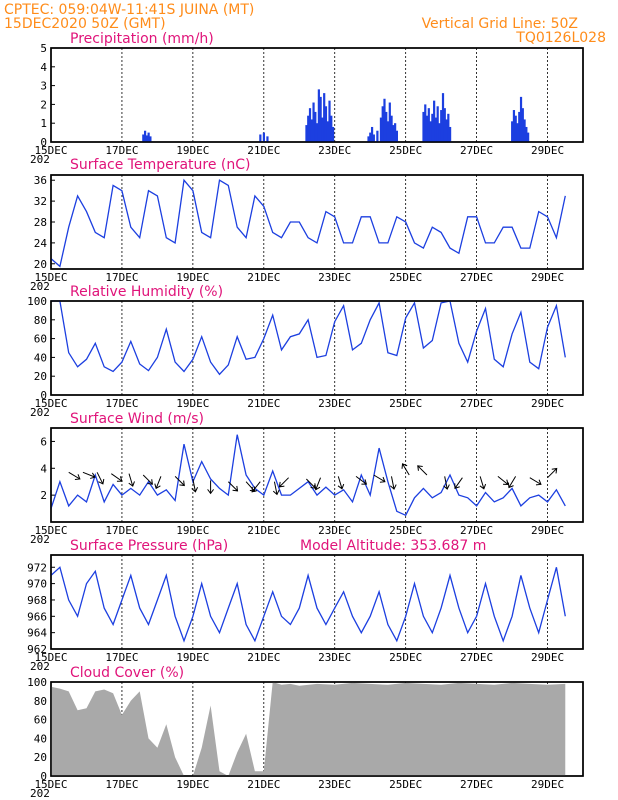  I want to click on y-tick-label: 970, so click(37, 584).